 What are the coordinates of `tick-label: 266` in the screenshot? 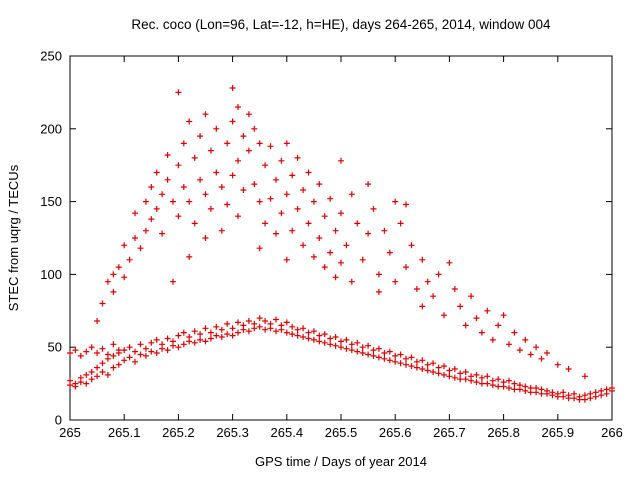 It's located at (612, 432).